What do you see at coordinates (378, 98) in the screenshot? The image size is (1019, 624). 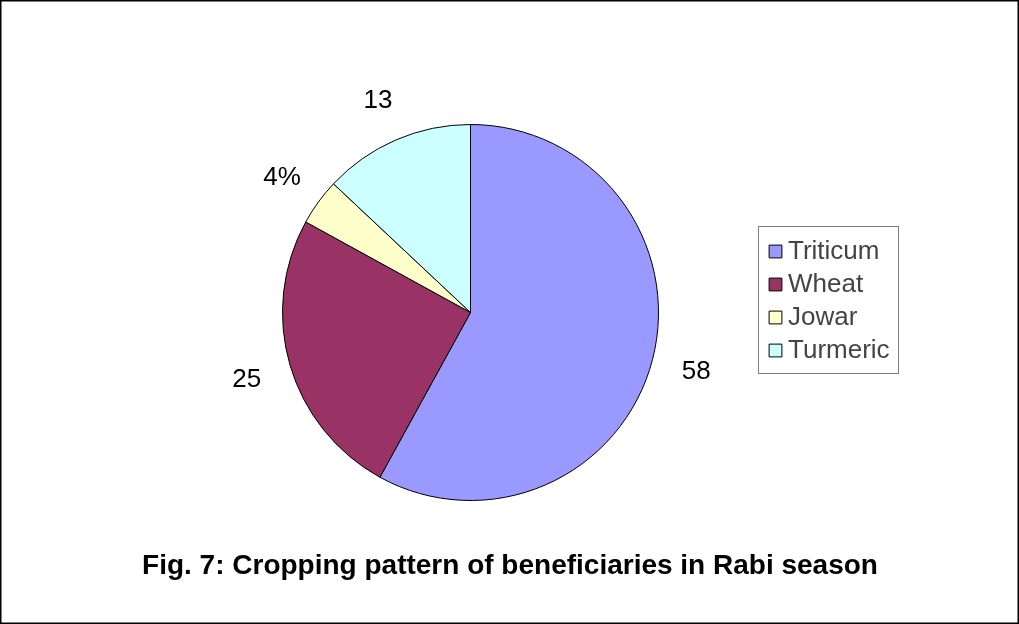 I see `data-label: 13` at bounding box center [378, 98].